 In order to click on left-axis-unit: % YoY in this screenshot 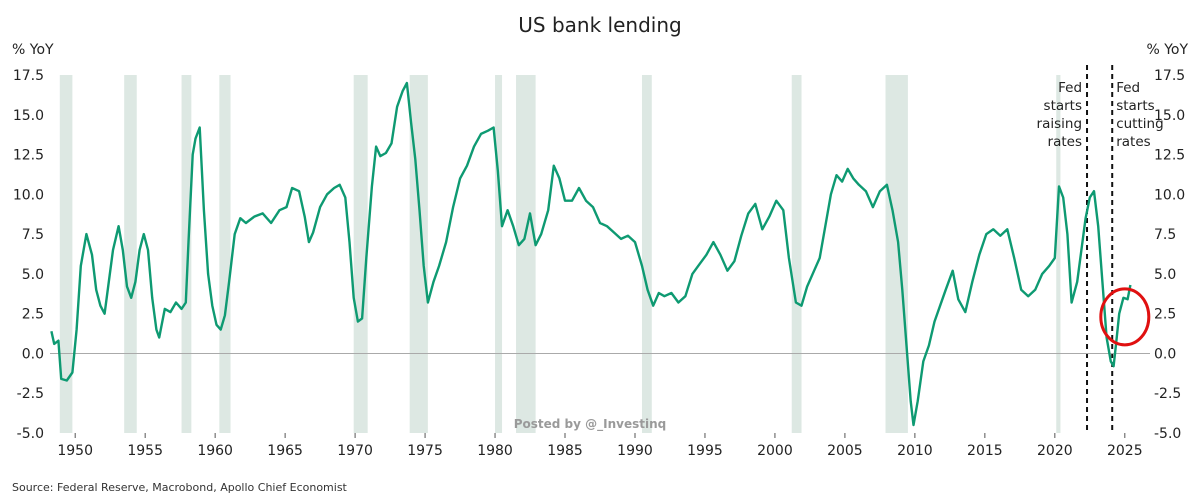, I will do `click(33, 50)`.